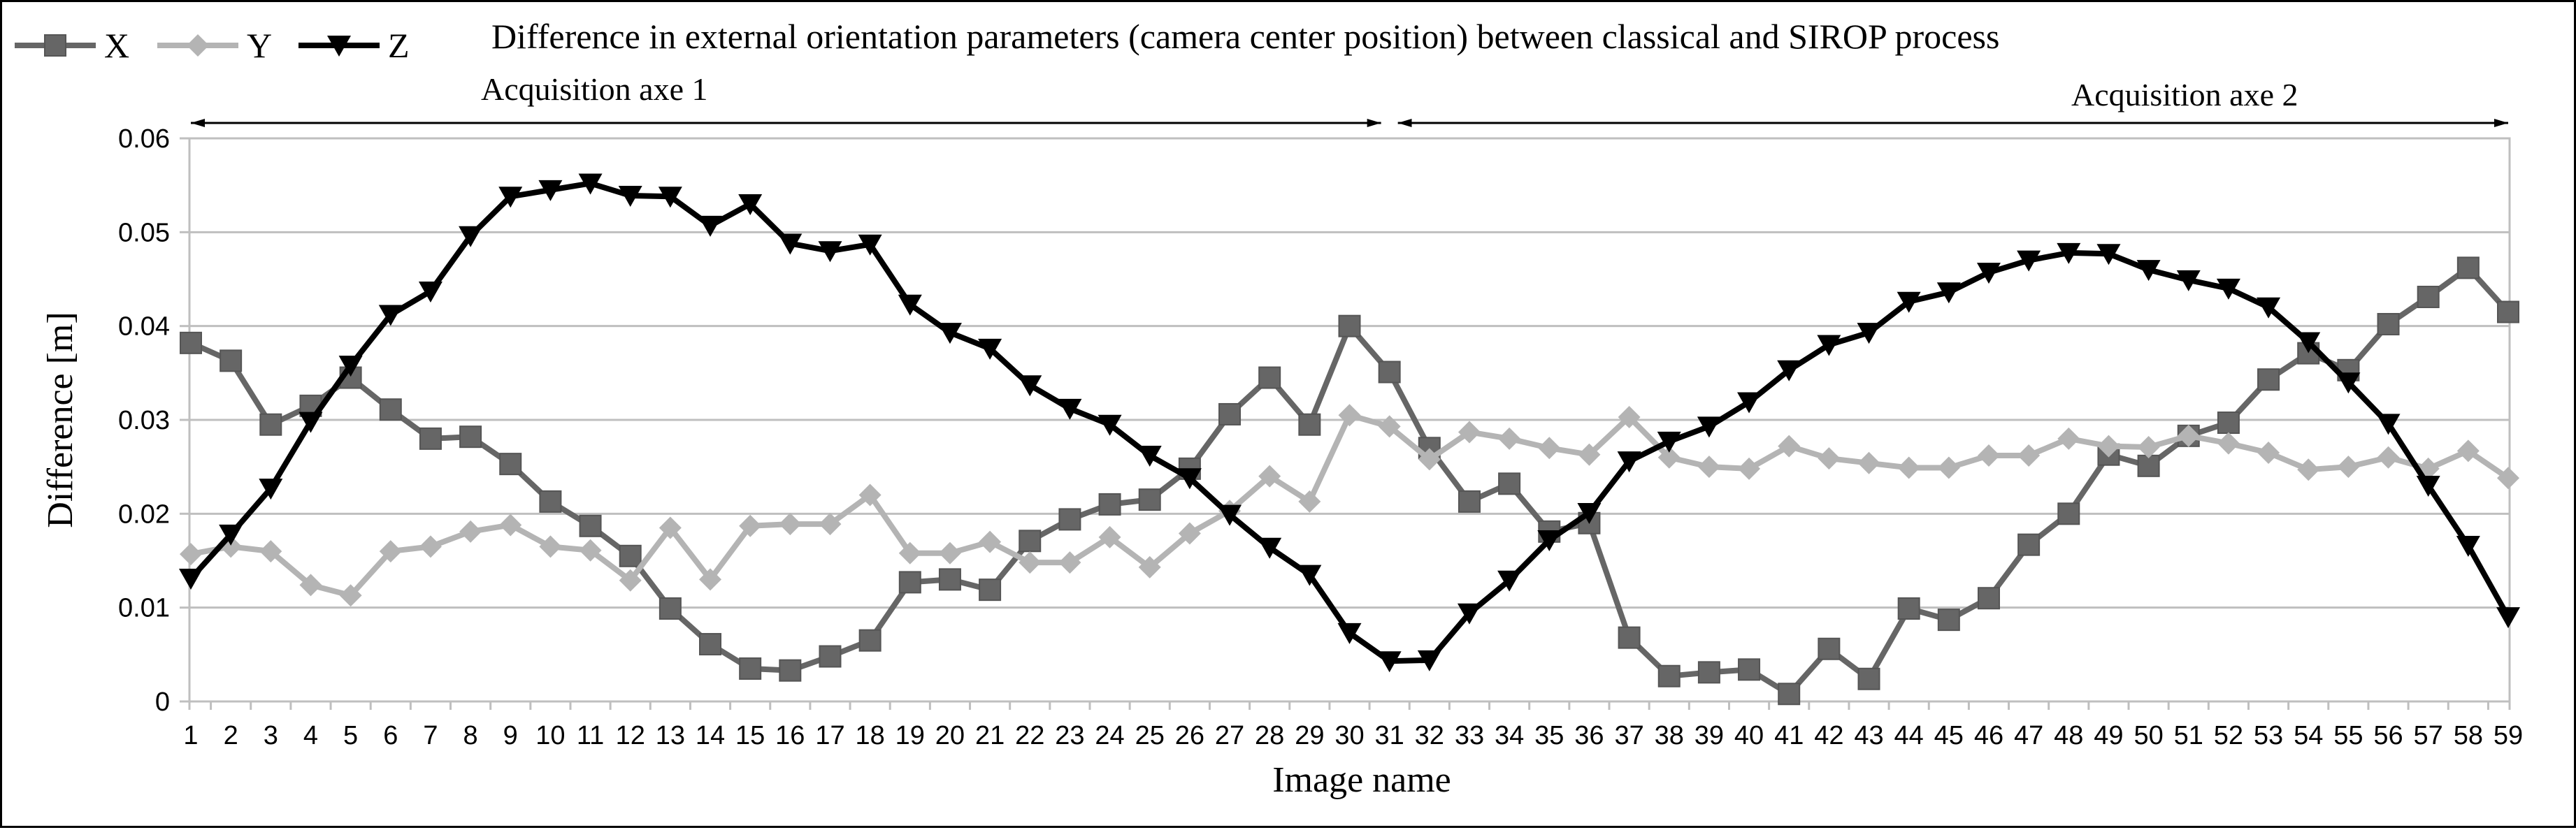 The height and width of the screenshot is (830, 2576). What do you see at coordinates (2508, 735) in the screenshot?
I see `x-tick-label: 59` at bounding box center [2508, 735].